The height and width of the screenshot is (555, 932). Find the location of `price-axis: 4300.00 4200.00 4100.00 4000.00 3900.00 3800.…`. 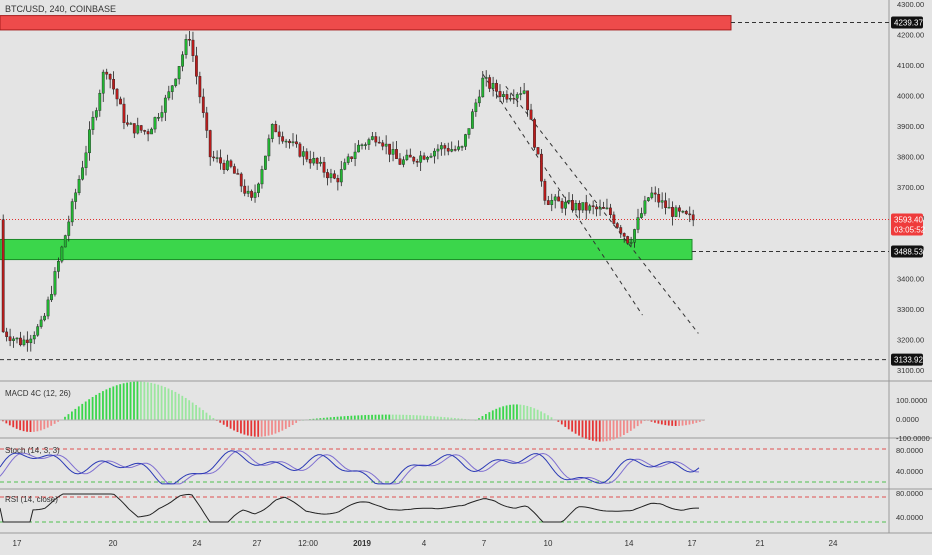

price-axis: 4300.00 4200.00 4100.00 4000.00 3900.00 3800.… is located at coordinates (910, 187).